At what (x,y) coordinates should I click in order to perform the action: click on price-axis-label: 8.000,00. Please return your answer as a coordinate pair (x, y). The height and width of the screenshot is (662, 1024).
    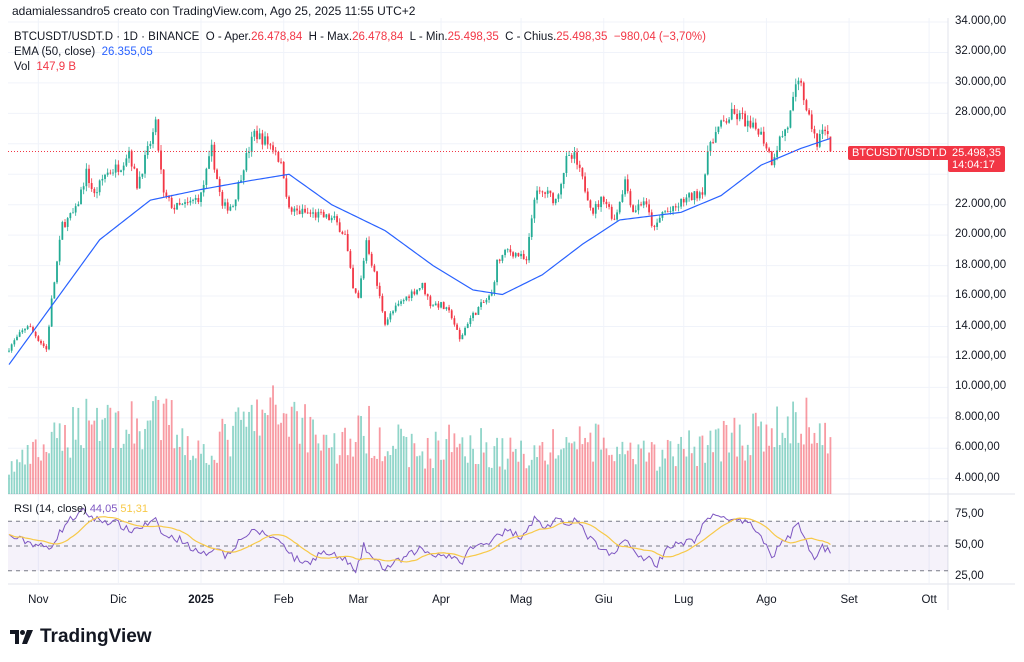
    Looking at the image, I should click on (977, 416).